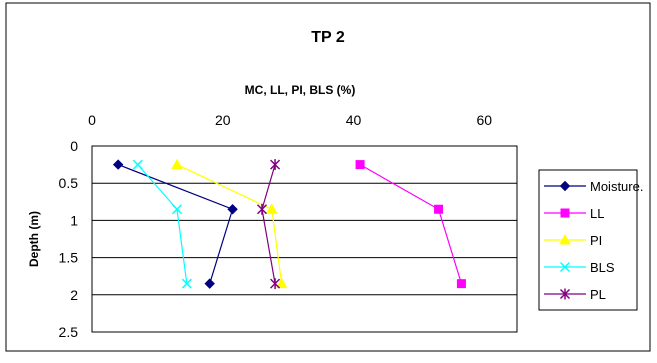 The height and width of the screenshot is (363, 657). Describe the element at coordinates (328, 37) in the screenshot. I see `chart-title: TP 2` at that location.